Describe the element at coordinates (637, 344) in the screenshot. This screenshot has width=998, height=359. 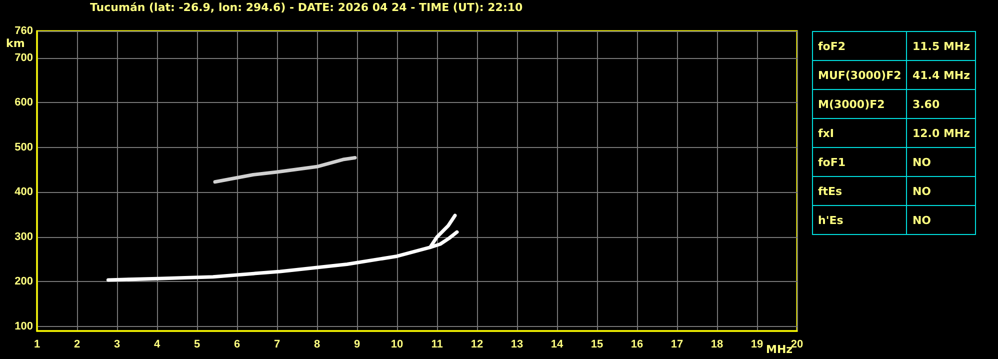
I see `x-tick-label: 16` at that location.